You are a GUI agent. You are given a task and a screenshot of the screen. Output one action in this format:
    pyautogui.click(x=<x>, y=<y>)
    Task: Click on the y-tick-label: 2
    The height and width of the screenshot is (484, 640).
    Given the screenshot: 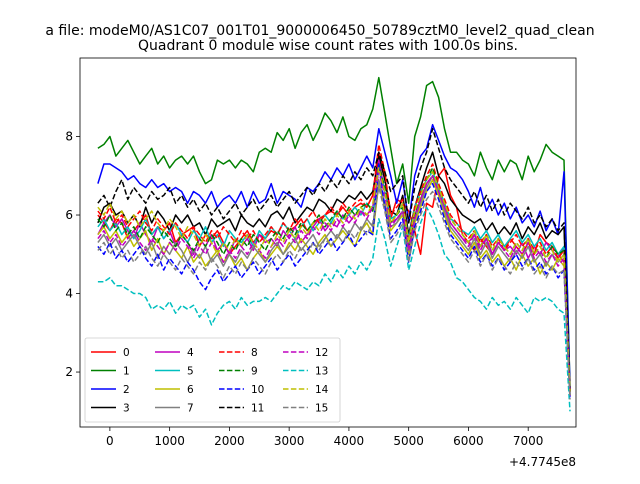 What is the action you would take?
    pyautogui.click(x=69, y=372)
    